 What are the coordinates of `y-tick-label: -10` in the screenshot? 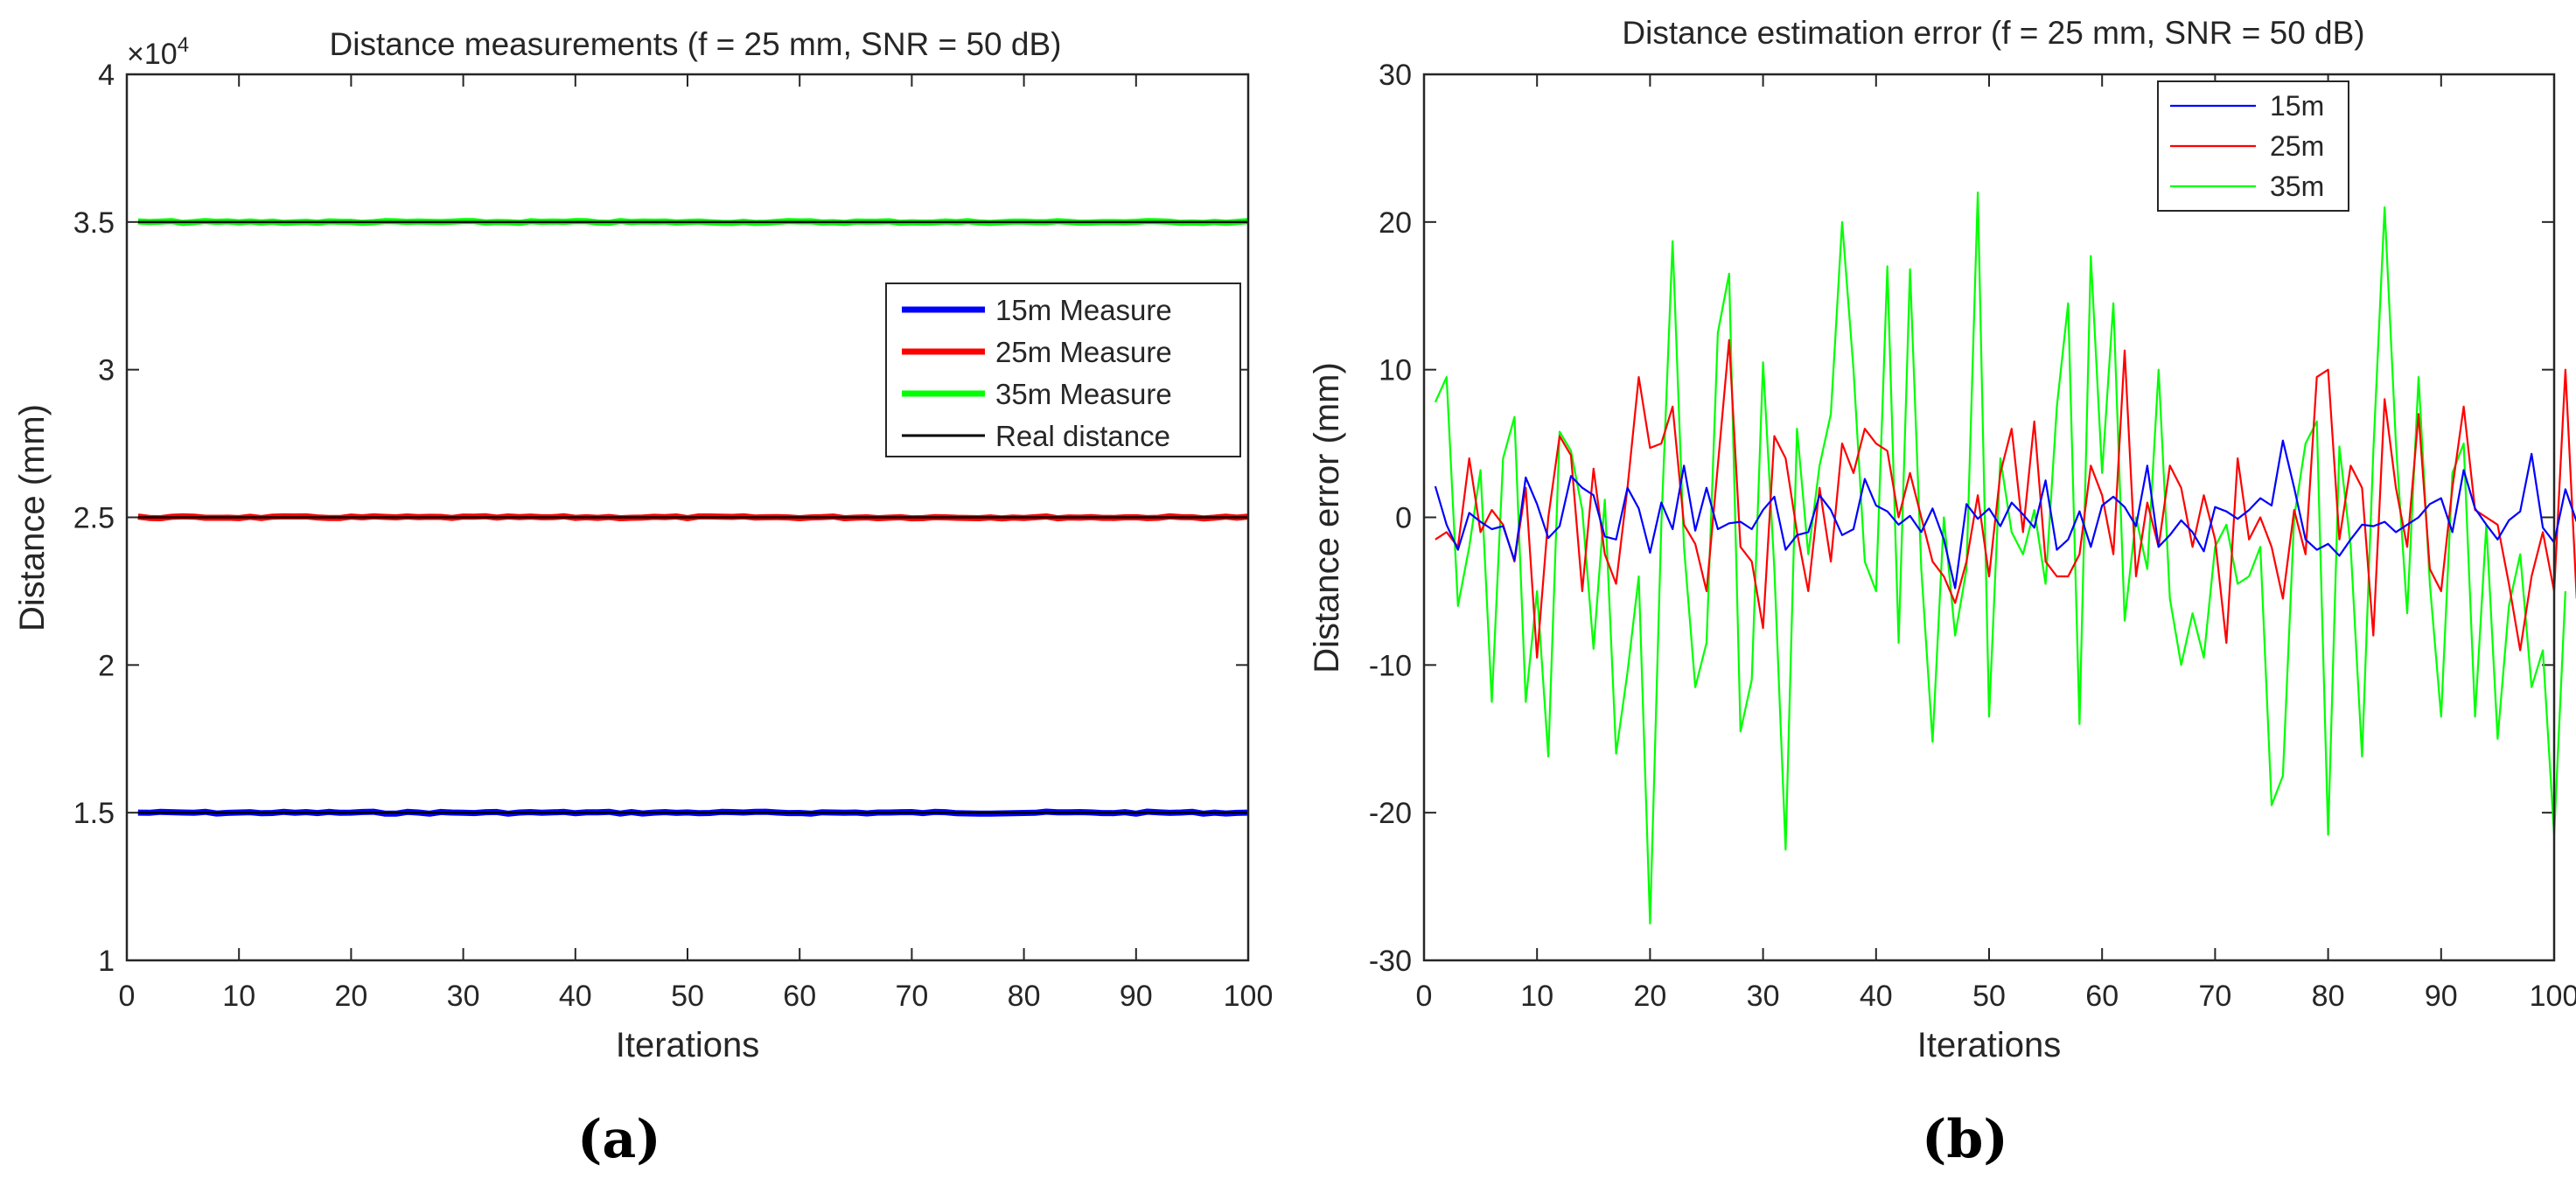 It's located at (1390, 665).